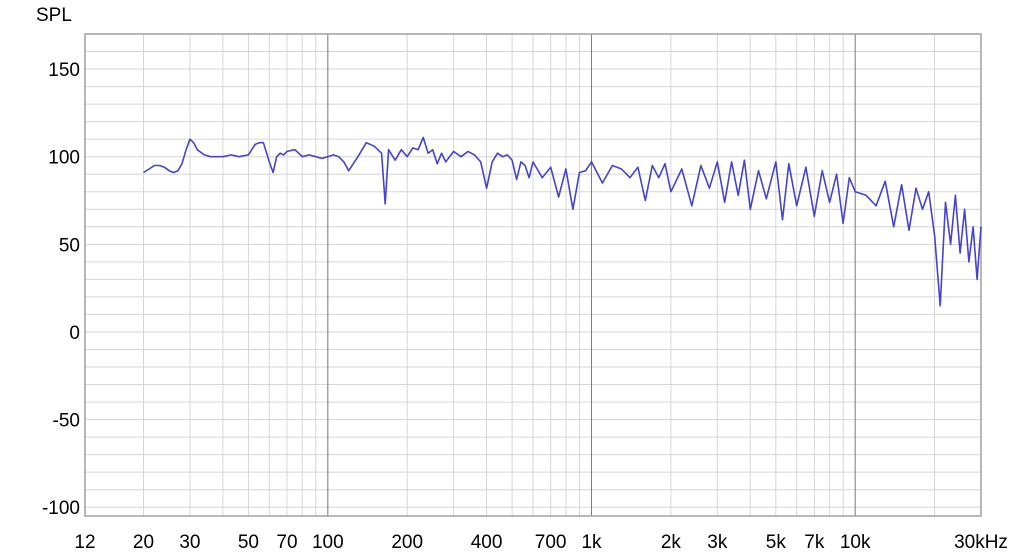 Image resolution: width=1024 pixels, height=556 pixels. Describe the element at coordinates (66, 421) in the screenshot. I see `y-tick-label: -50` at that location.